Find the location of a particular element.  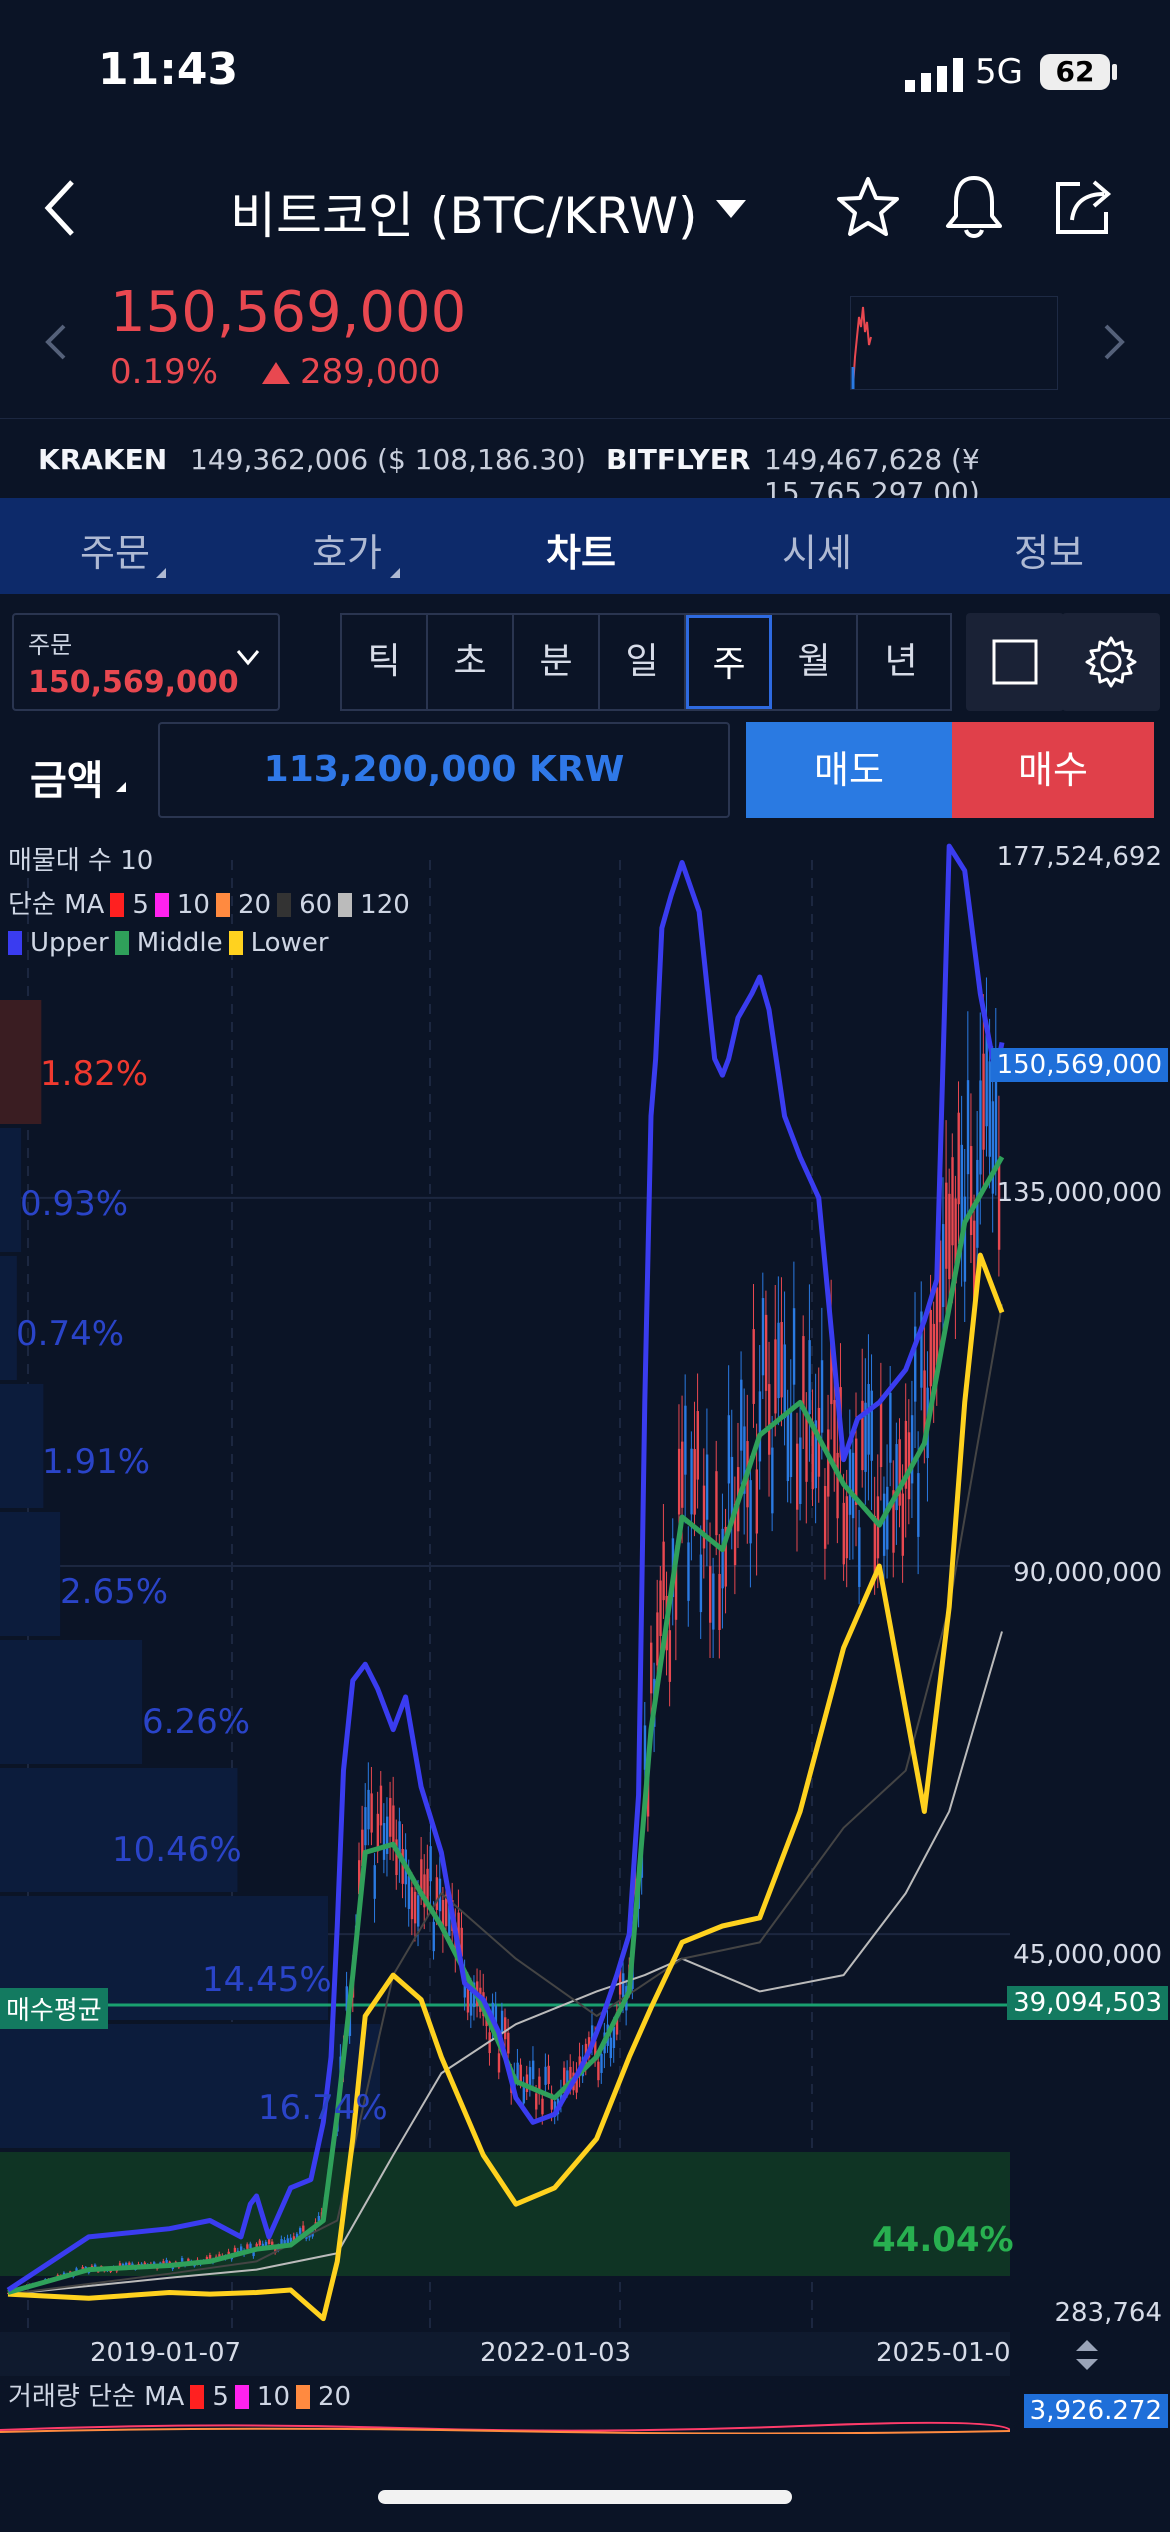

bell-icon is located at coordinates (974, 207).